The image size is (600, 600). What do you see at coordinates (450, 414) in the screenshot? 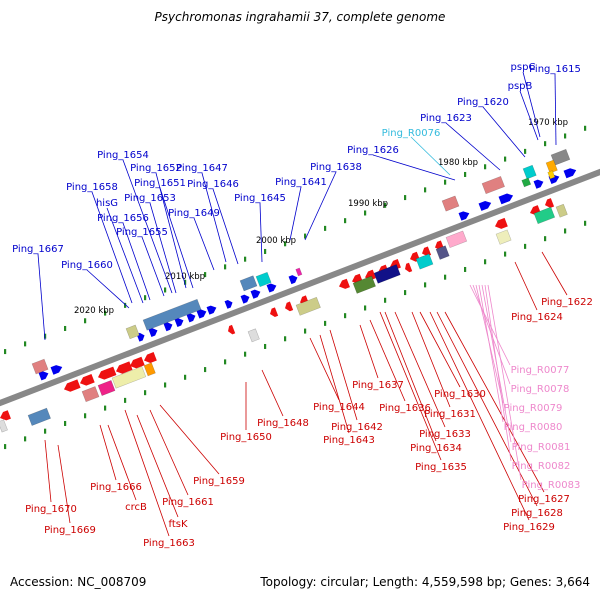
I see `reverse-gene-label: Ping_1631` at bounding box center [450, 414].